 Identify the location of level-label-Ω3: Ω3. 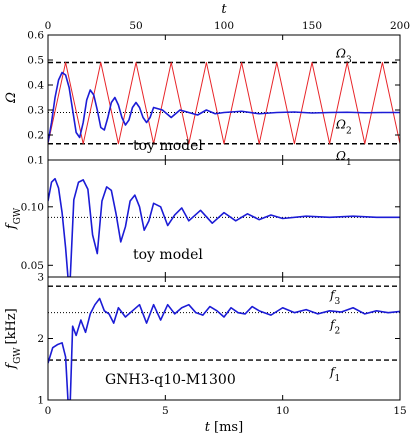
(343, 56).